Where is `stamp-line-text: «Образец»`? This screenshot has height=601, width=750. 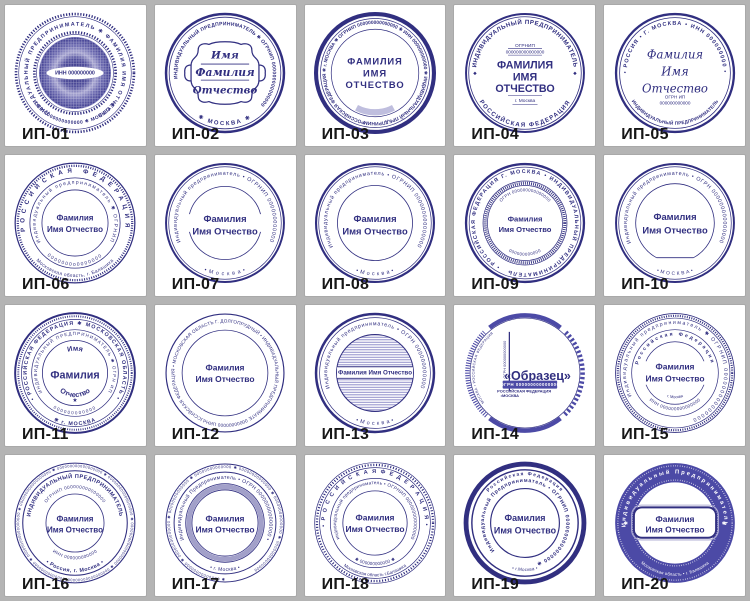 stamp-line-text: «Образец» is located at coordinates (537, 376).